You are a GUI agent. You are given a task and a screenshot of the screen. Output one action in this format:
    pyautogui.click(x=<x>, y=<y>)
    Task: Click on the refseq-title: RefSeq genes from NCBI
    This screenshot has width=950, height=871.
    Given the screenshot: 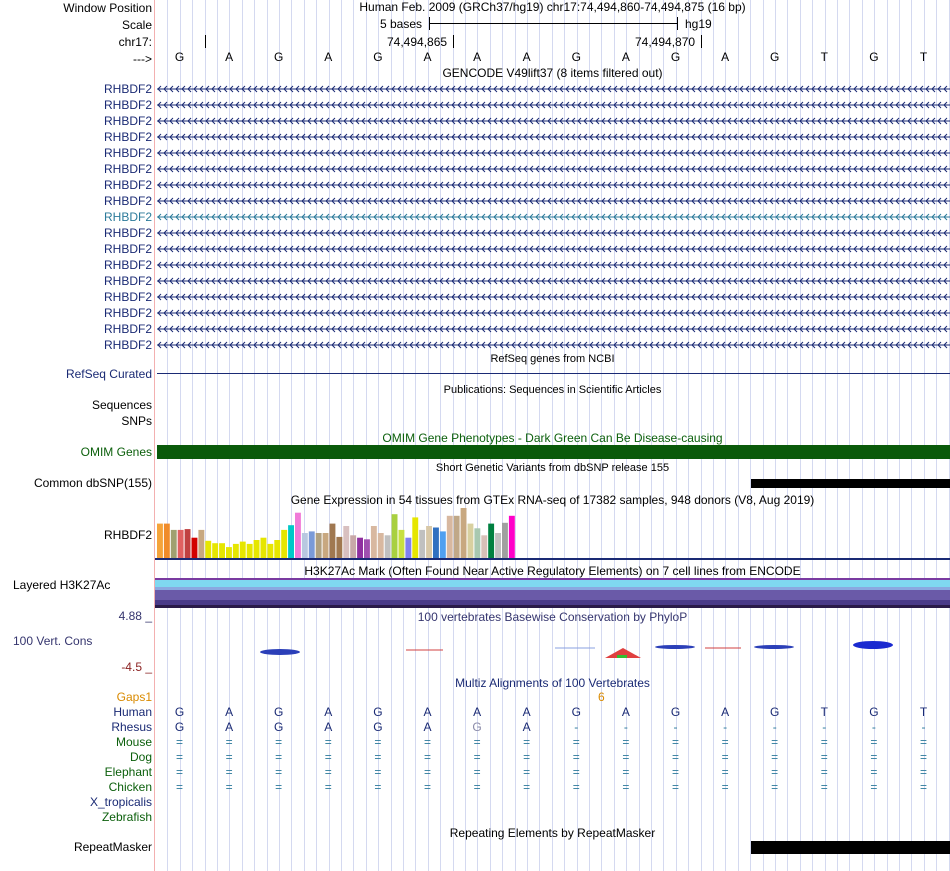 What is the action you would take?
    pyautogui.click(x=552, y=359)
    